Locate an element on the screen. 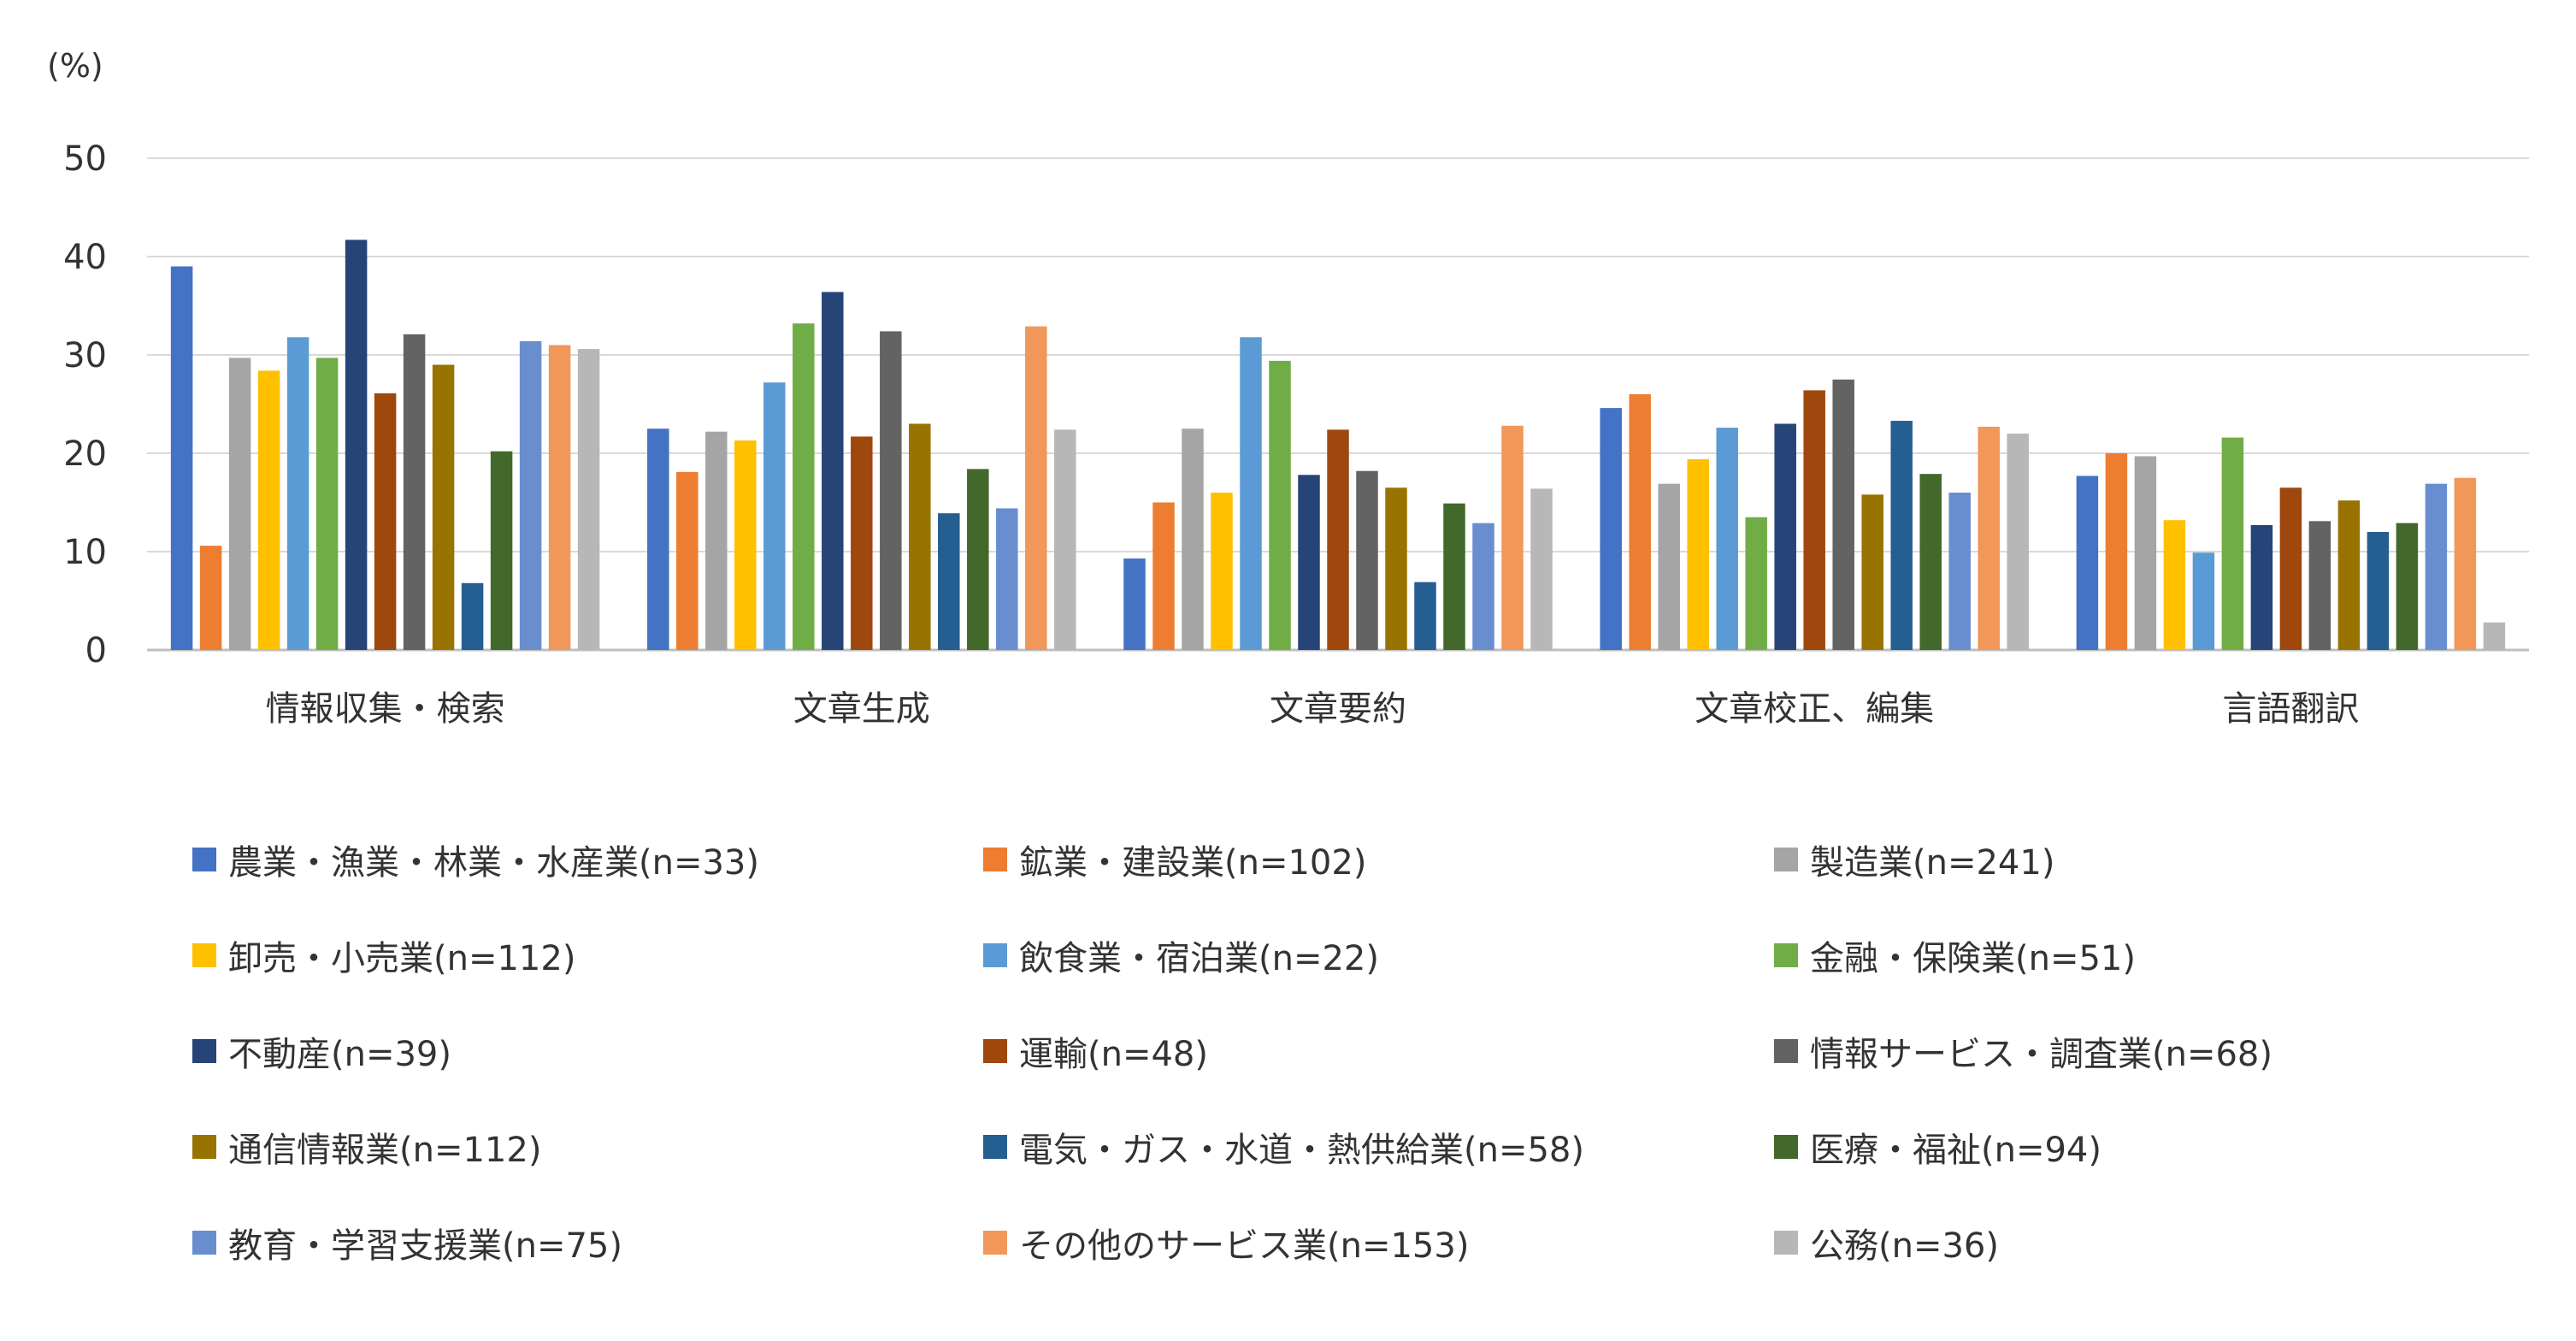 The width and height of the screenshot is (2576, 1341). legend-label: その他のサービス業(n=153) is located at coordinates (1244, 1246).